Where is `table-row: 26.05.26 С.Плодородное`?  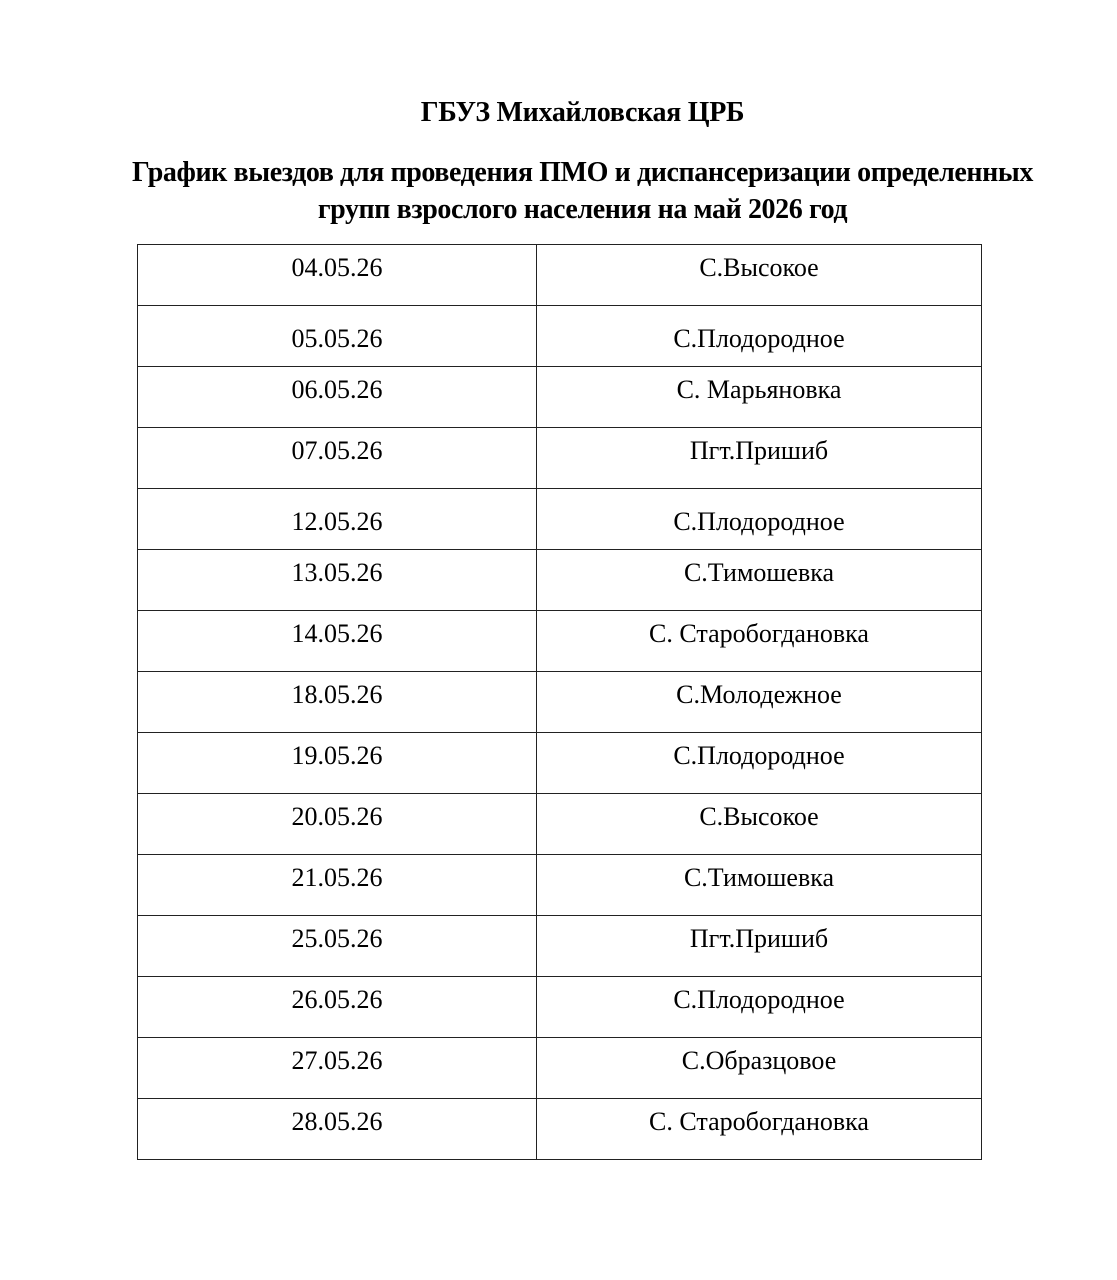
table-row: 26.05.26 С.Плодородное is located at coordinates (559, 1007).